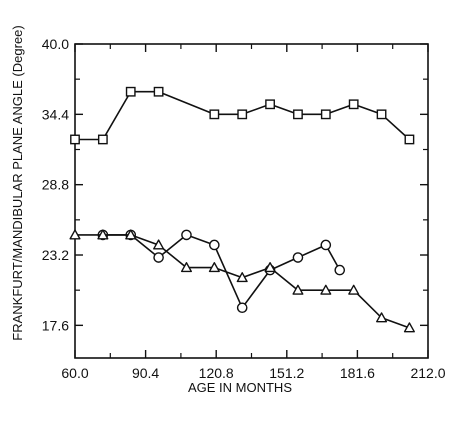 The image size is (464, 423). What do you see at coordinates (74, 373) in the screenshot?
I see `x-tick-label: 60.0` at bounding box center [74, 373].